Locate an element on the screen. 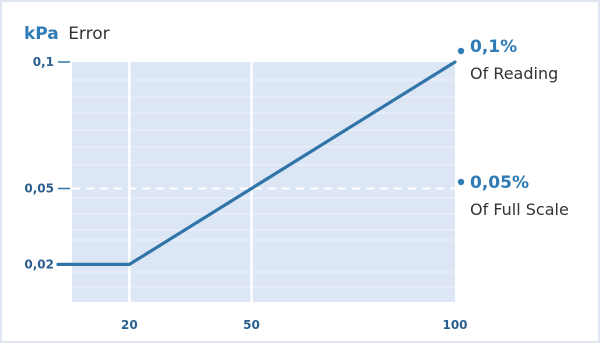 The height and width of the screenshot is (348, 600). y-axis-unit: kPa is located at coordinates (41, 34).